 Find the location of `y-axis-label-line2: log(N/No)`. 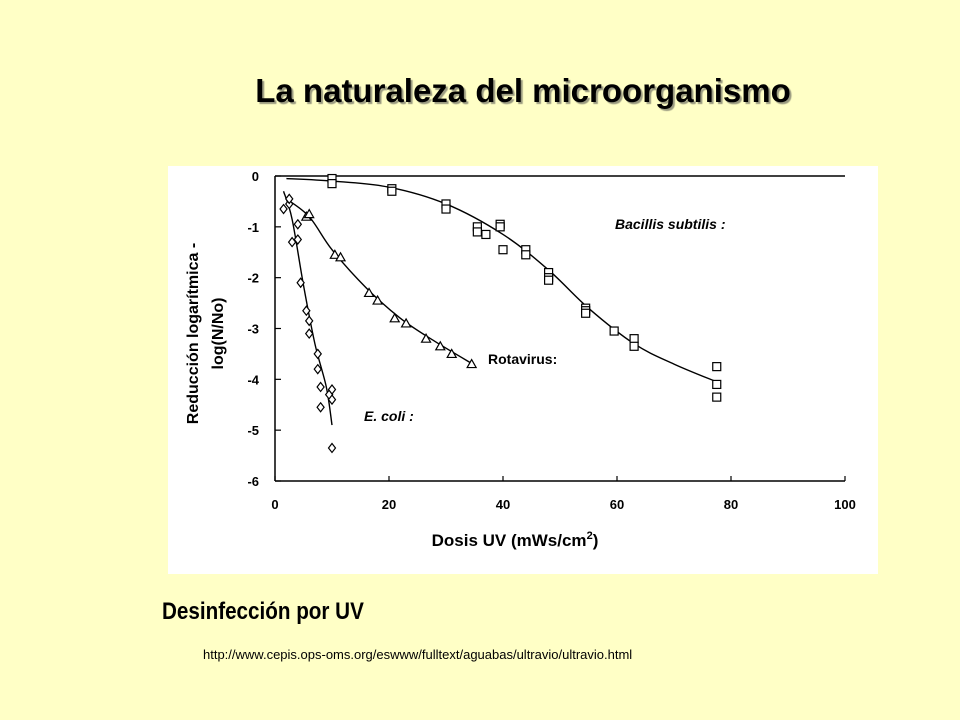

y-axis-label-line2: log(N/No) is located at coordinates (218, 334).